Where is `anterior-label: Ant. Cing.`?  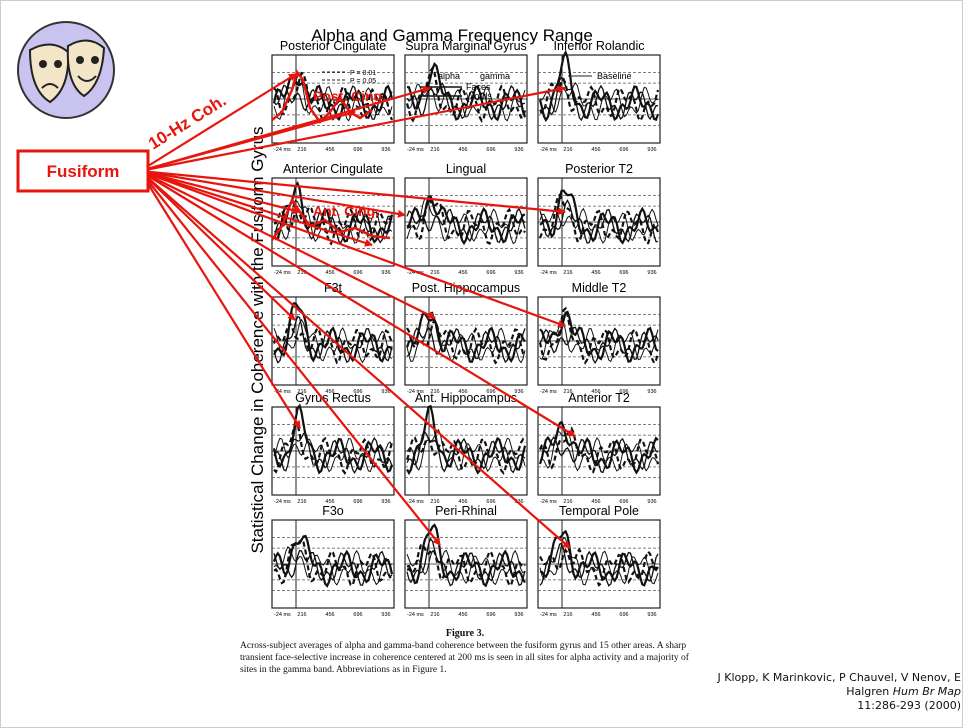
anterior-label: Ant. Cing. is located at coordinates (346, 211).